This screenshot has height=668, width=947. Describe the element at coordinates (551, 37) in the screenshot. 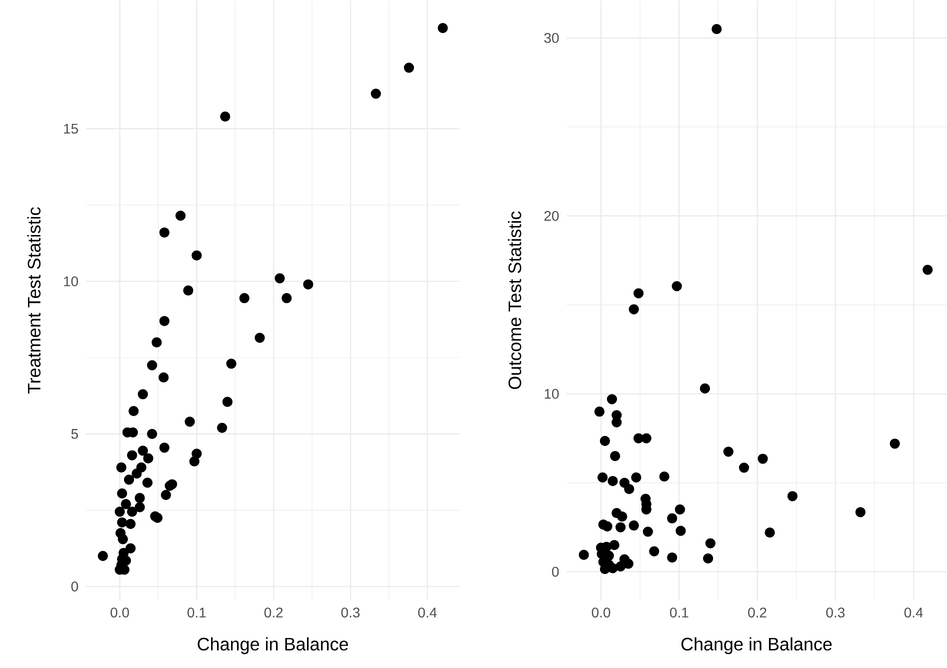

I see `y-tick-label: 30` at that location.